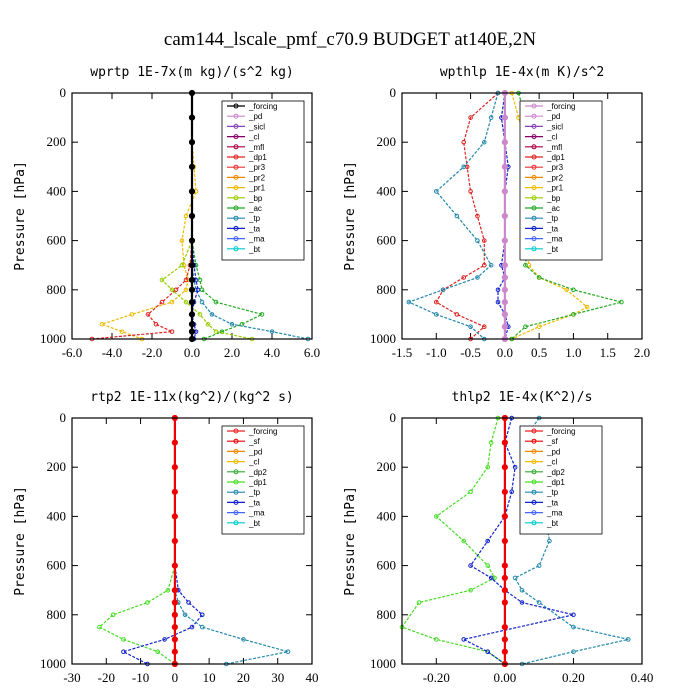  What do you see at coordinates (232, 352) in the screenshot?
I see `x-tick-label: 2.0` at bounding box center [232, 352].